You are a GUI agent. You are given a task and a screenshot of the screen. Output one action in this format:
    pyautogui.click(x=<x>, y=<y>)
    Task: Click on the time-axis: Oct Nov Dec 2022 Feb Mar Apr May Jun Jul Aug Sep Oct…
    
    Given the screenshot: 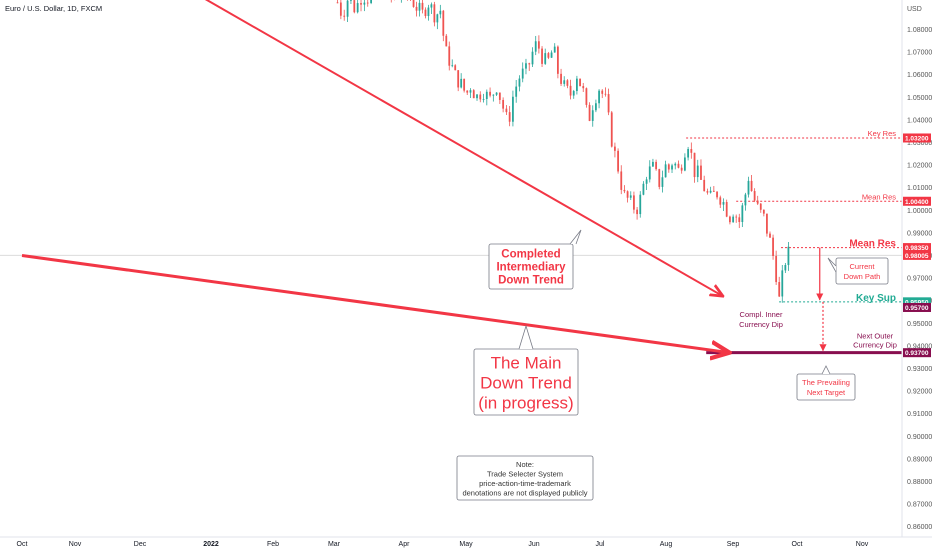 What is the action you would take?
    pyautogui.click(x=466, y=542)
    